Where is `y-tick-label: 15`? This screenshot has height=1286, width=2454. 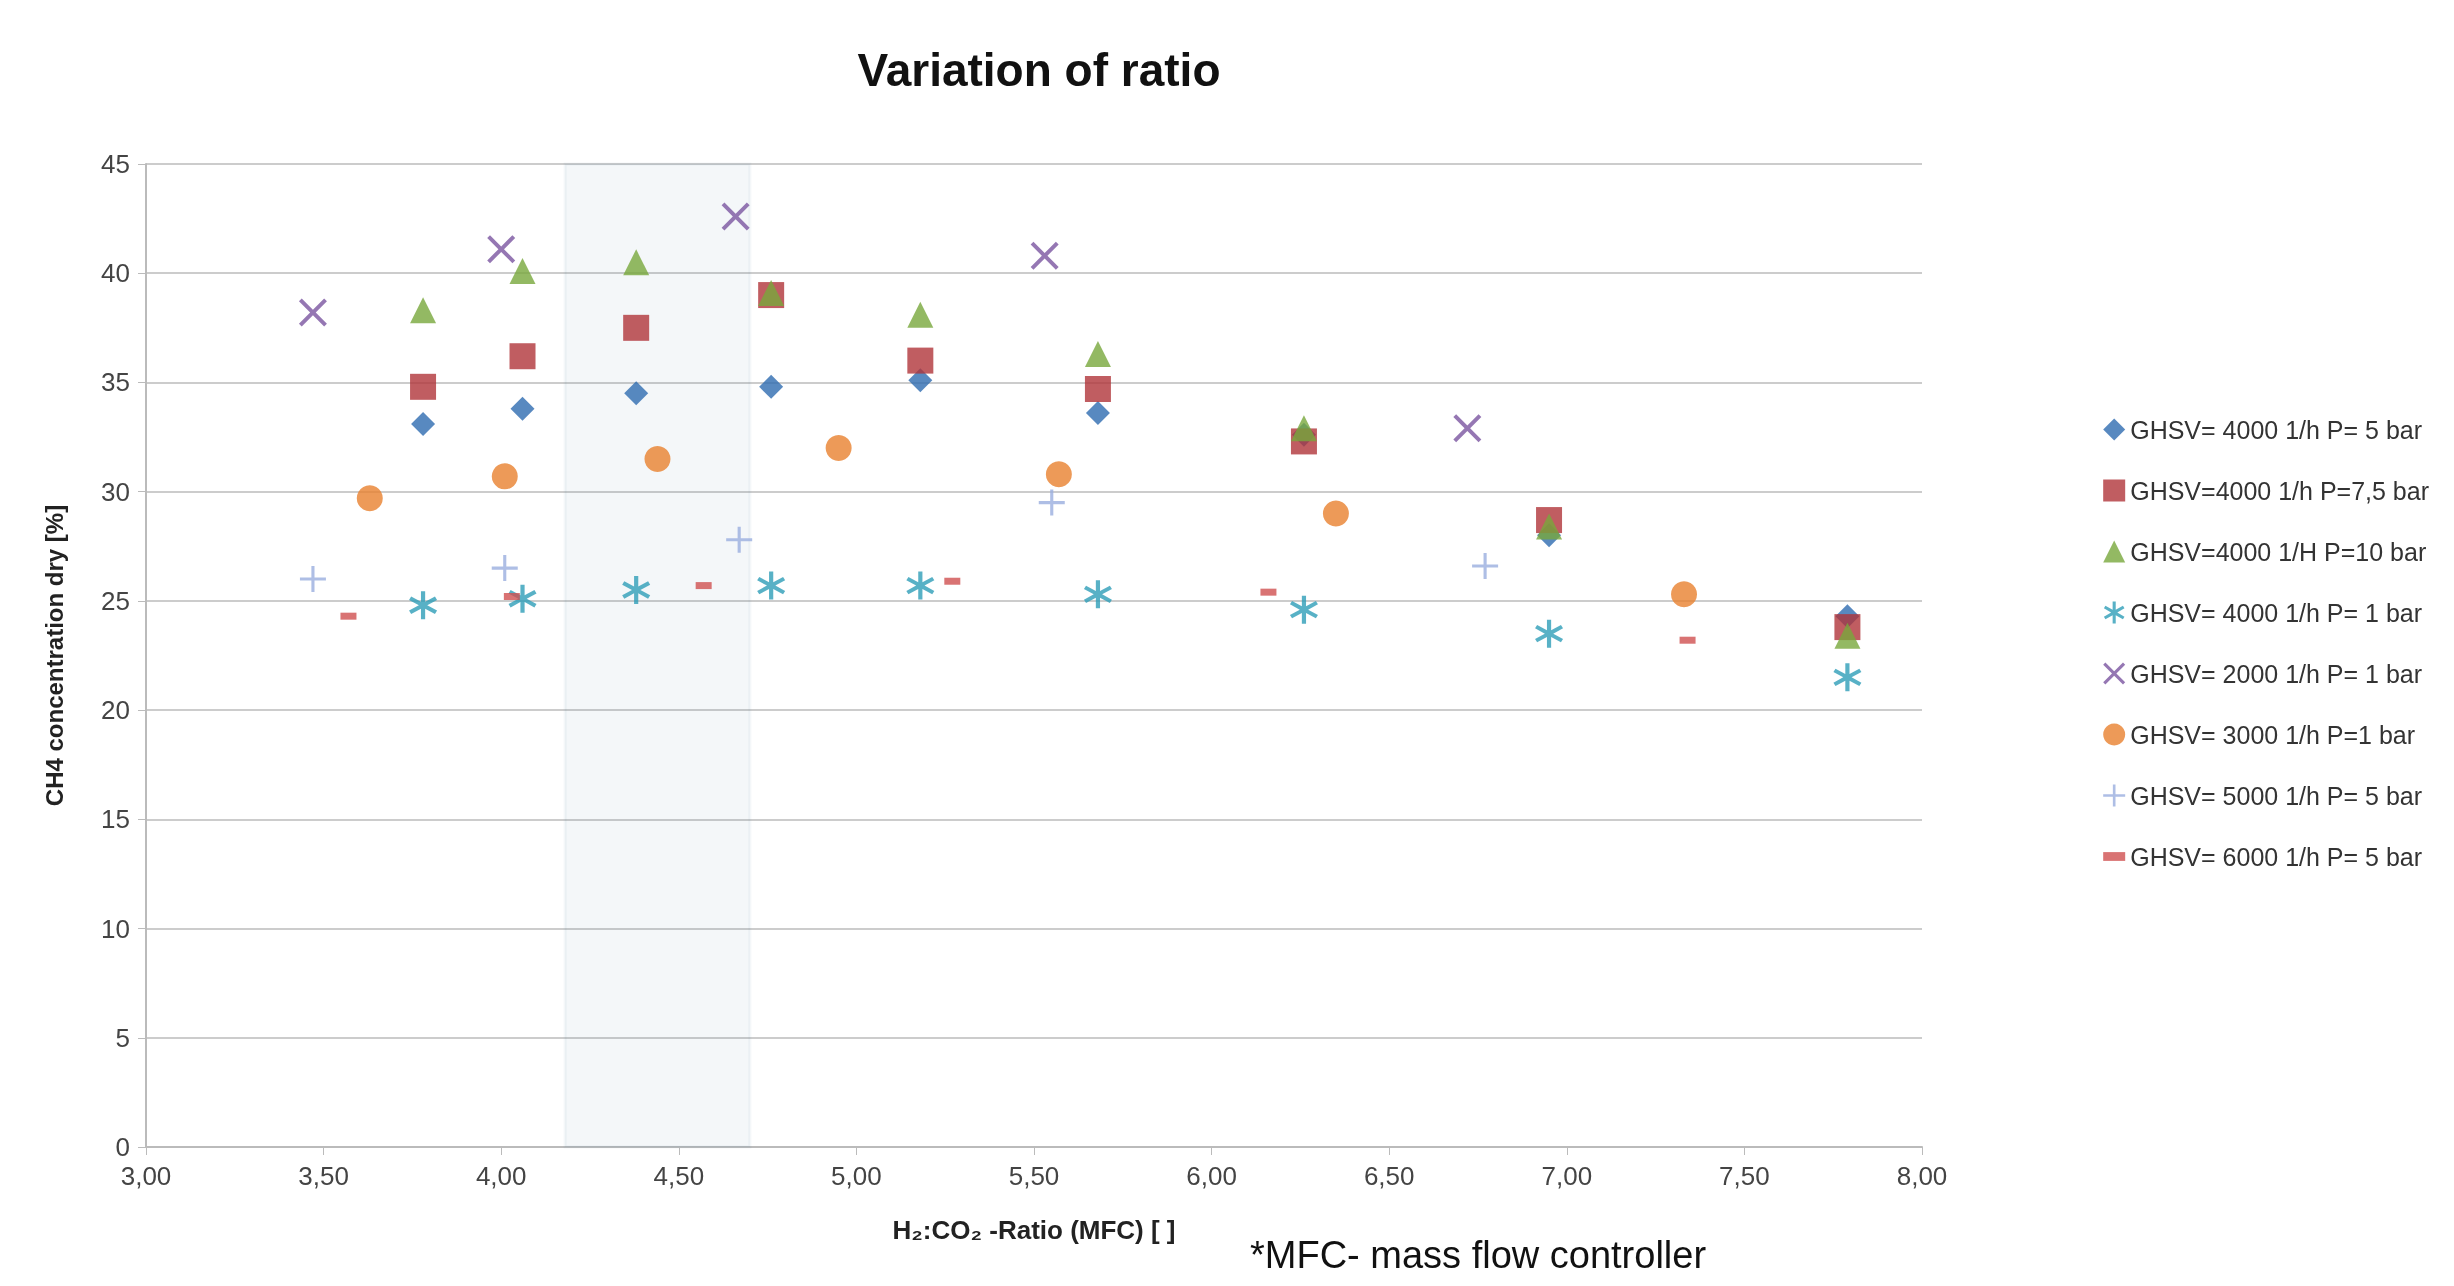
y-tick-label: 15 is located at coordinates (115, 819).